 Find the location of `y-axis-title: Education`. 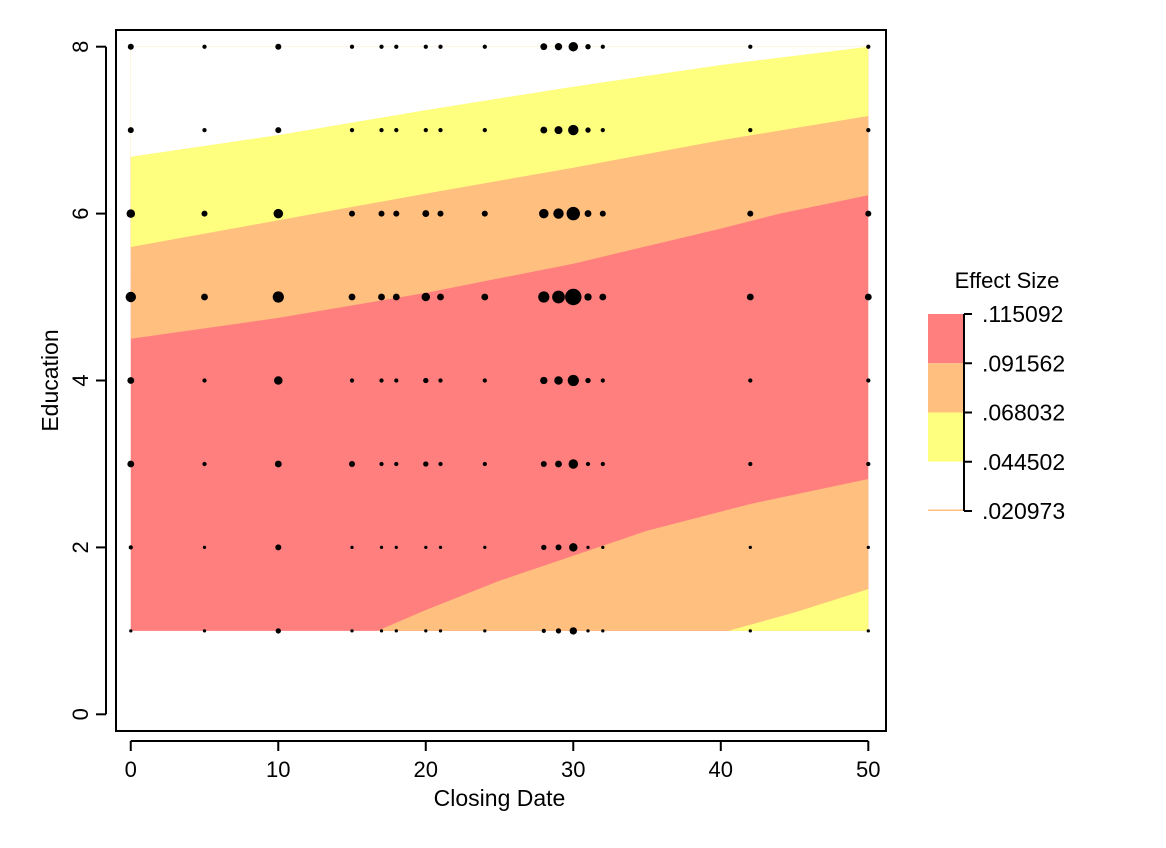

y-axis-title: Education is located at coordinates (50, 380).